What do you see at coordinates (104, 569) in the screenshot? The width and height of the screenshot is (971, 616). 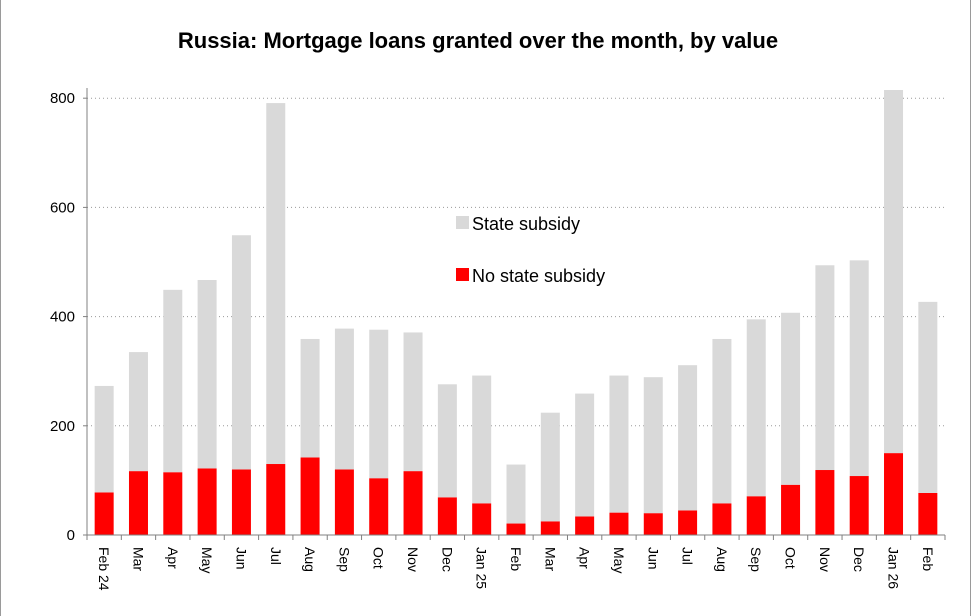 I see `x-tick-label: Feb 24` at bounding box center [104, 569].